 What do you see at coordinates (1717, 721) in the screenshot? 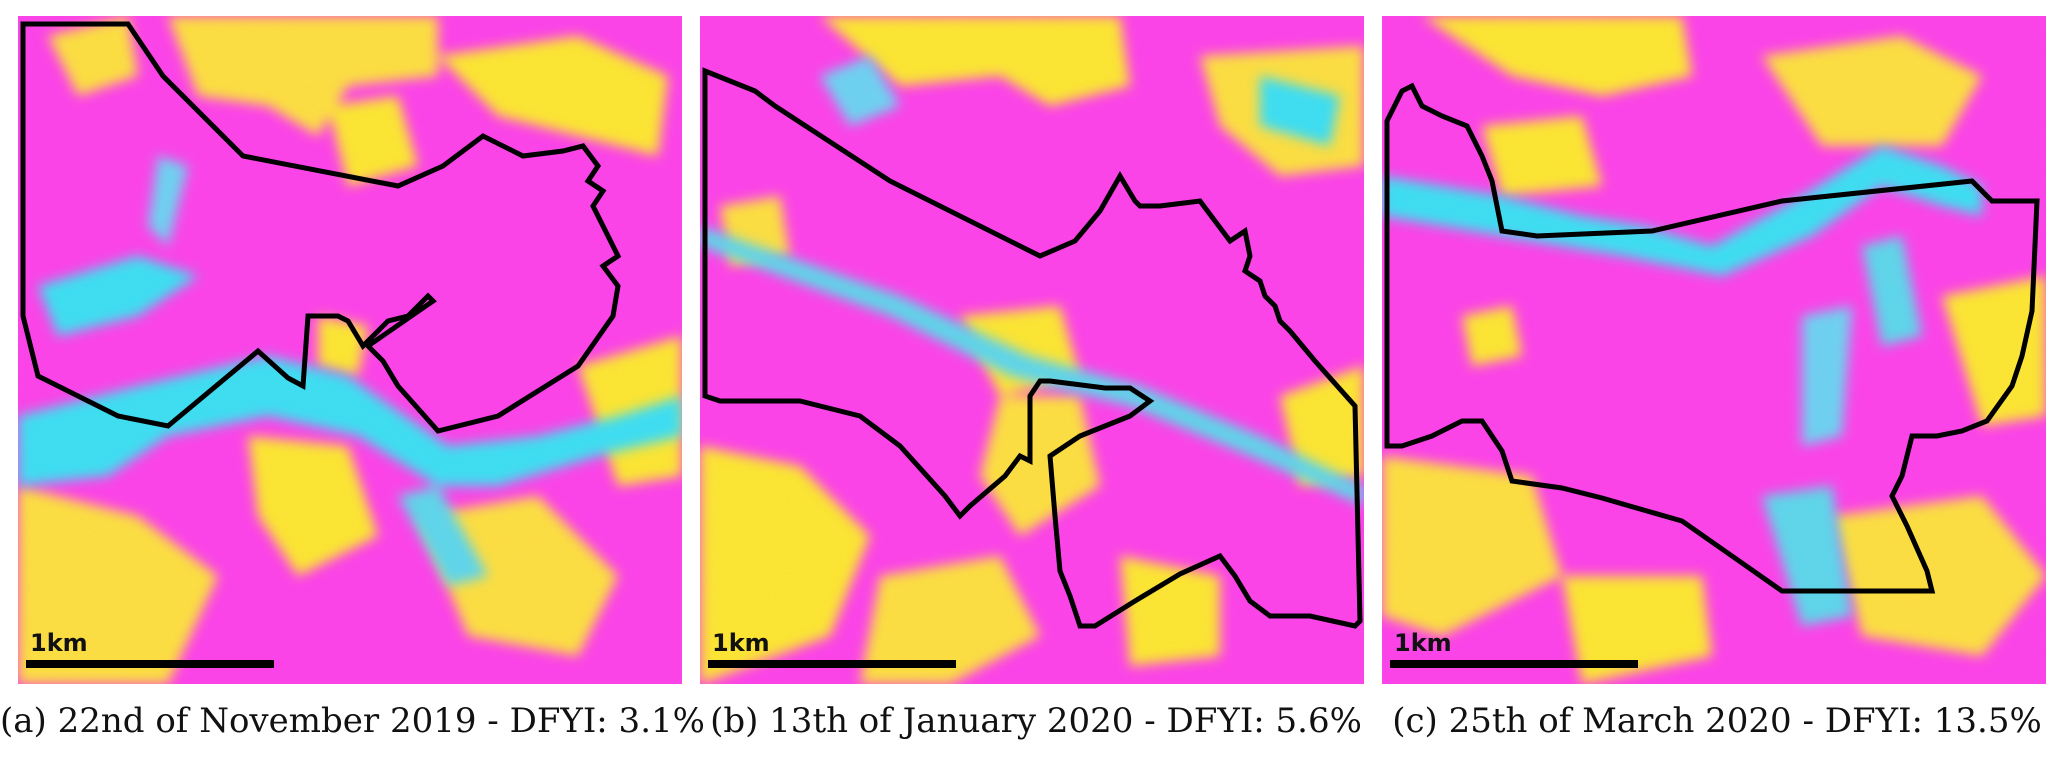
I see `caption-c: (c) 25th of March 2020 - DFYI: 13.5%` at bounding box center [1717, 721].